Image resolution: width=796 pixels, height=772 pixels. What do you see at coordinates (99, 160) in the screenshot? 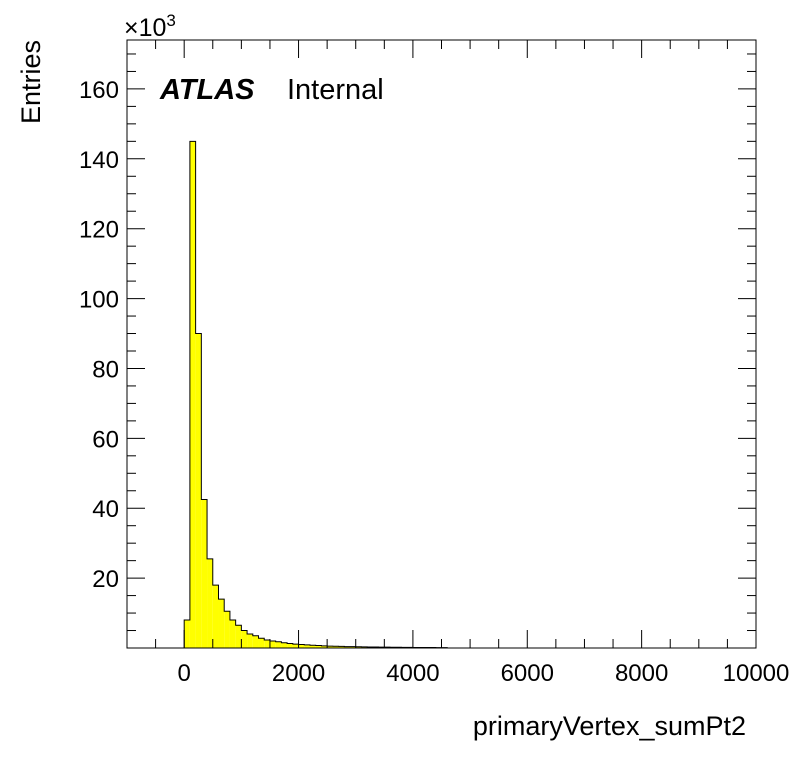
I see `y-tick-label: 140` at bounding box center [99, 160].